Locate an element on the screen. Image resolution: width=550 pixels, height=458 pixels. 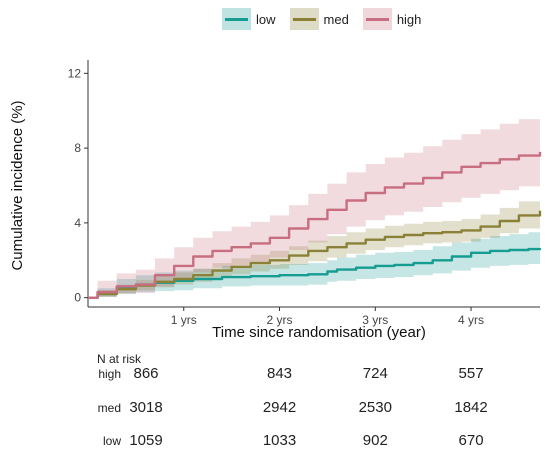
y-tick-label-4: 4 is located at coordinates (77, 223).